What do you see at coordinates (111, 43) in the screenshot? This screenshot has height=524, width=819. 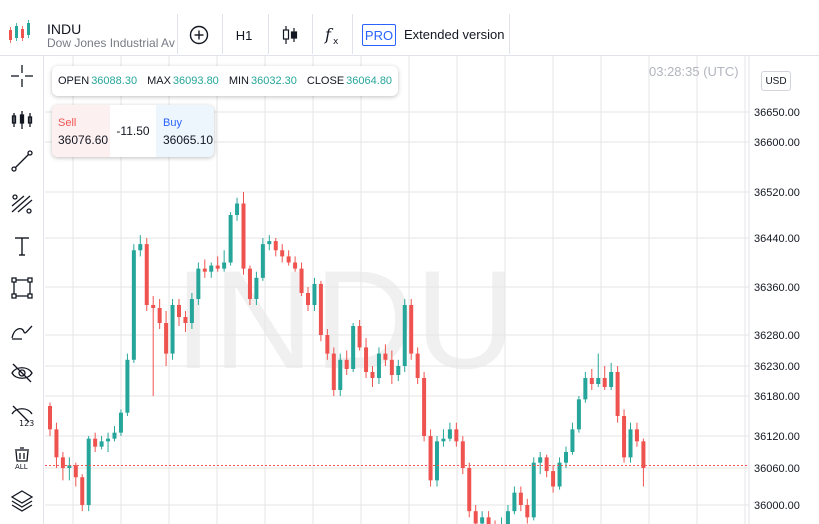 I see `symbol-name: Dow Jones Industrial Ave` at bounding box center [111, 43].